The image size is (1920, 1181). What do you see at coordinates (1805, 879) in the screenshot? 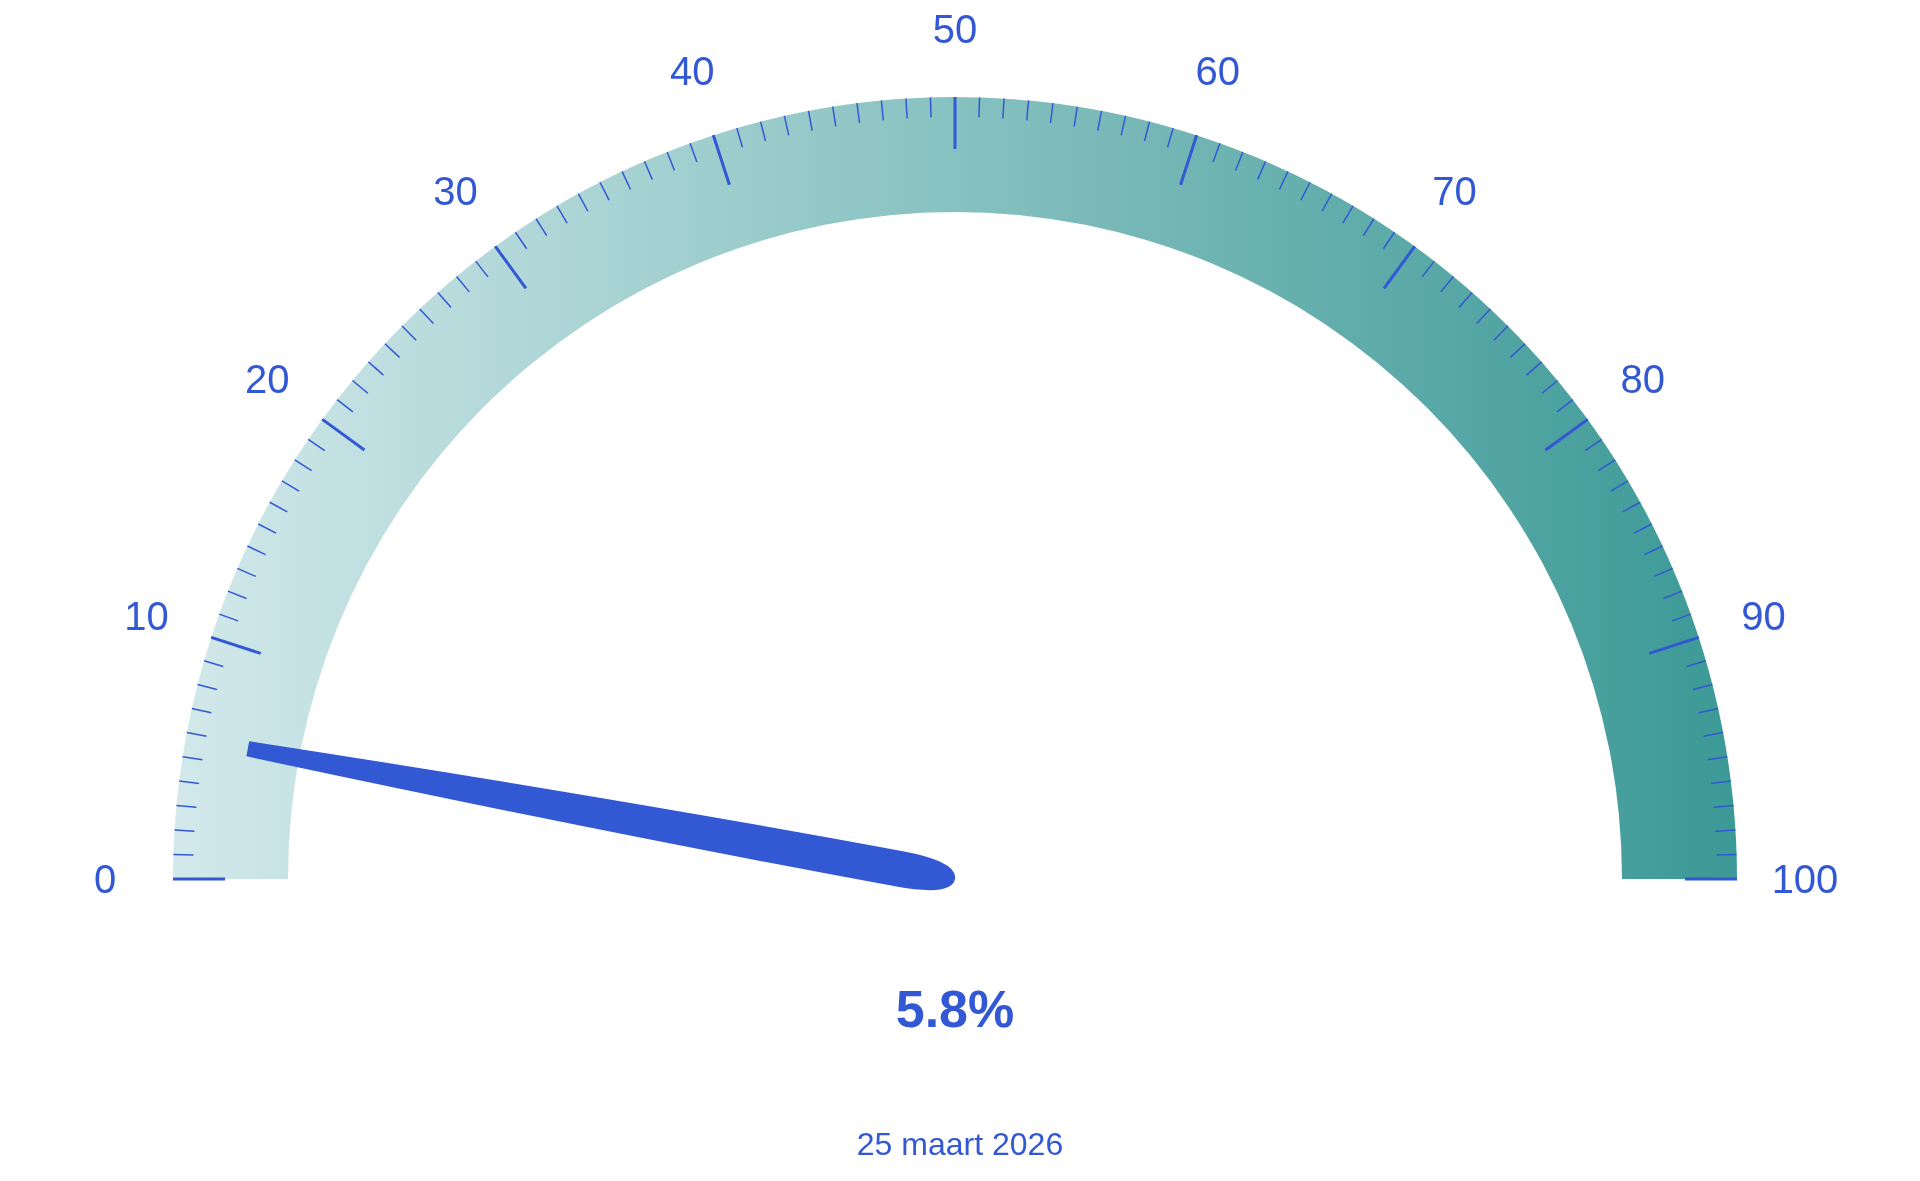
I see `text: 100` at bounding box center [1805, 879].